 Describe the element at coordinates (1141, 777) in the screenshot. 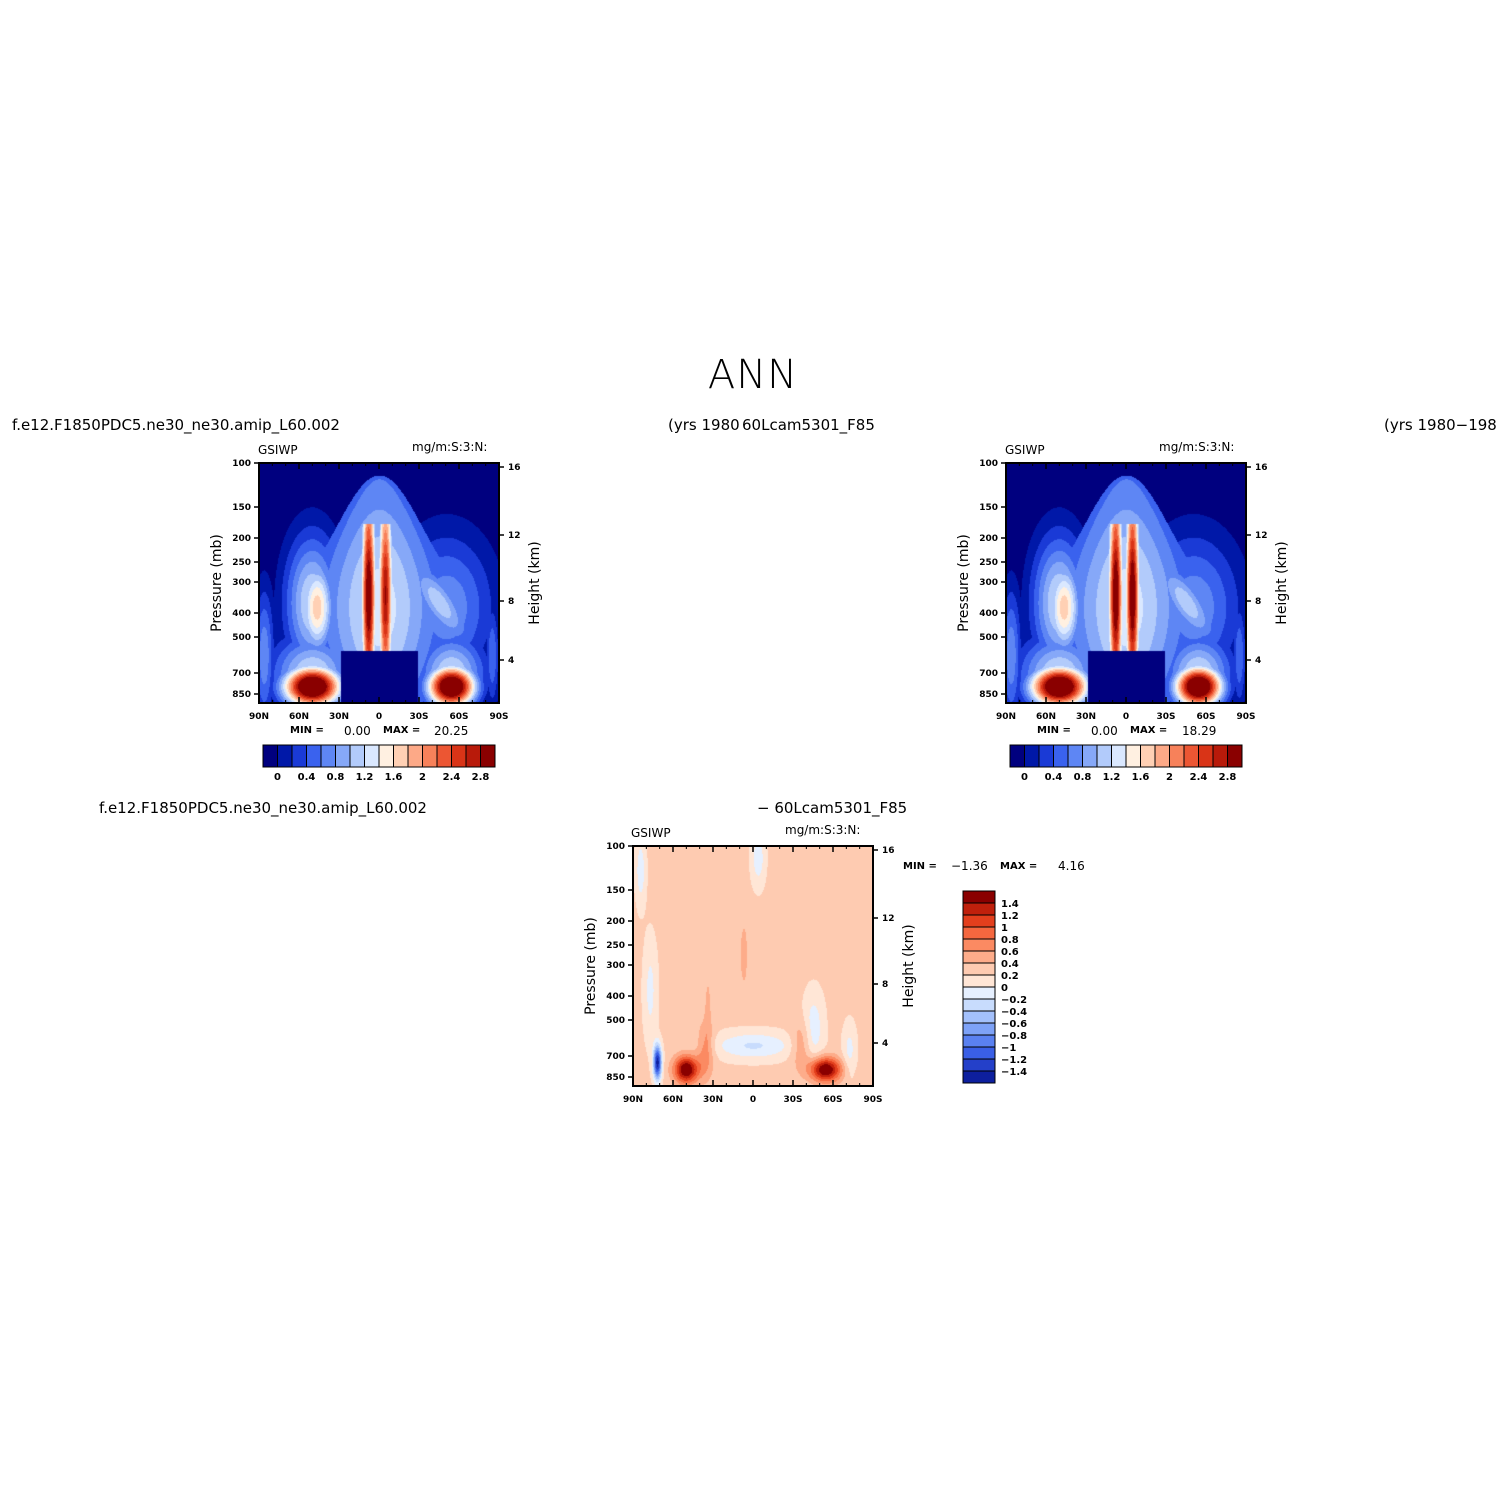

I see `colorbar-tick-label: 1.6` at that location.